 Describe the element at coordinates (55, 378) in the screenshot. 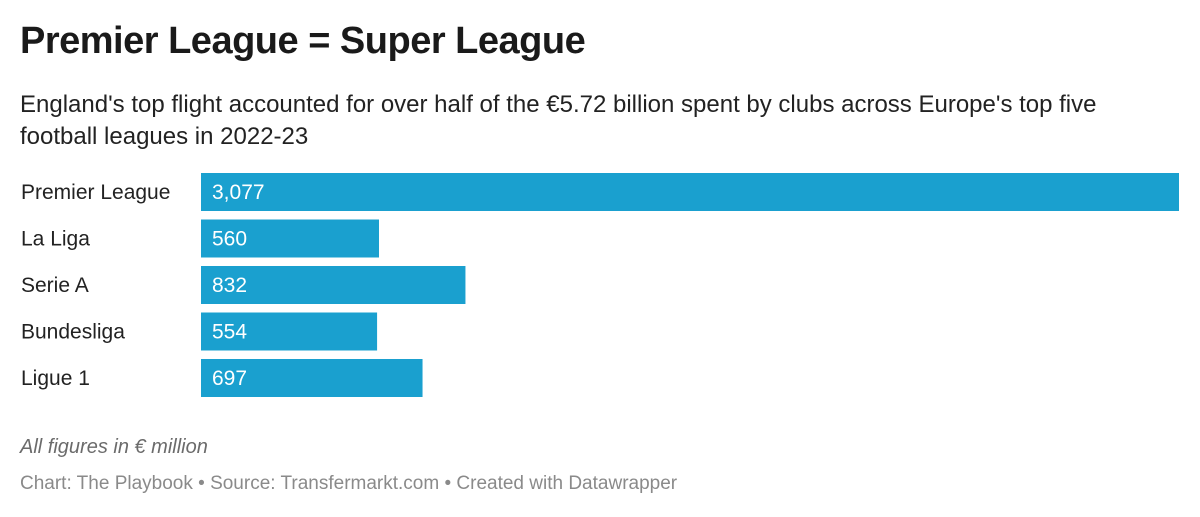

I see `category-label-ligue-1: Ligue 1` at that location.